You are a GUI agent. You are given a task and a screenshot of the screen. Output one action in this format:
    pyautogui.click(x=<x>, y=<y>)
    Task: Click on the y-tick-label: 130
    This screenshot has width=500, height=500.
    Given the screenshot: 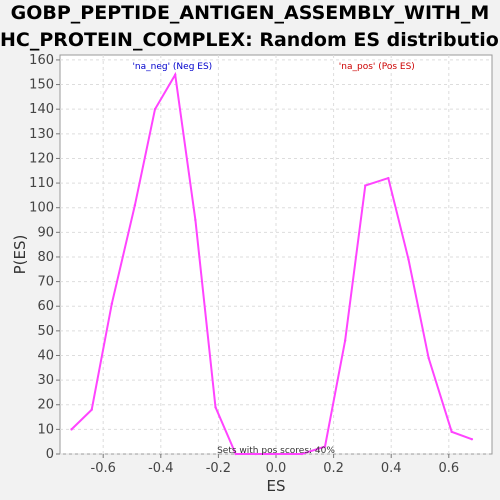 What is the action you would take?
    pyautogui.click(x=41, y=134)
    